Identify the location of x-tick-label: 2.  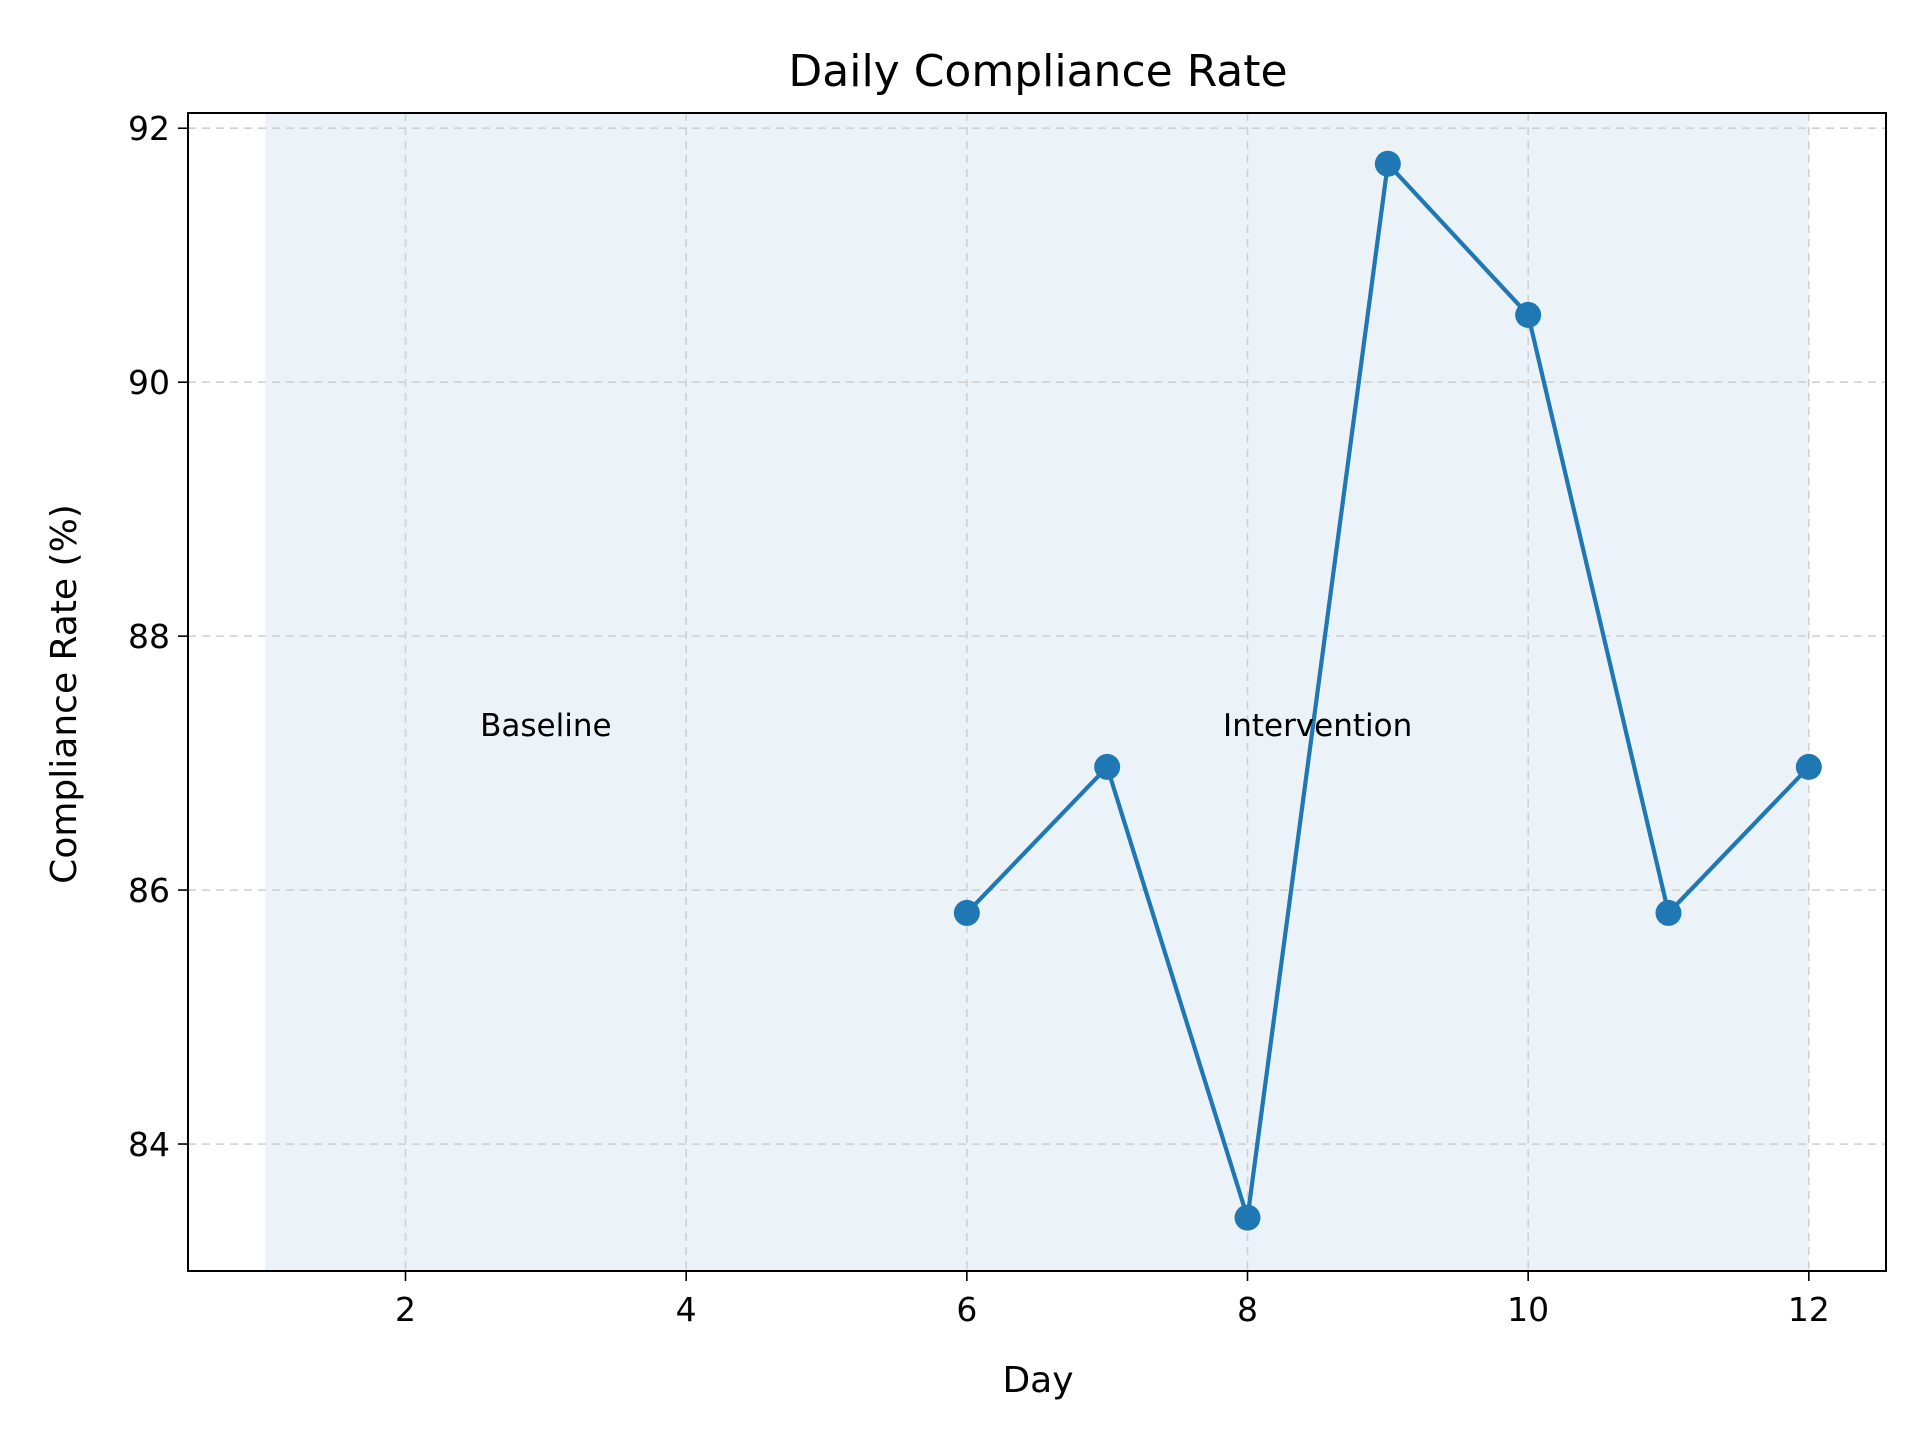
(405, 1309).